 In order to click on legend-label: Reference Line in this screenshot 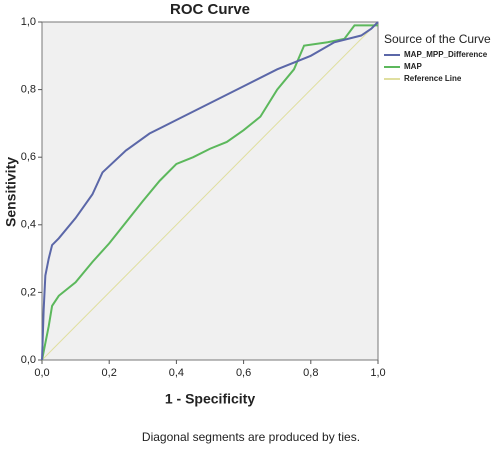, I will do `click(433, 78)`.